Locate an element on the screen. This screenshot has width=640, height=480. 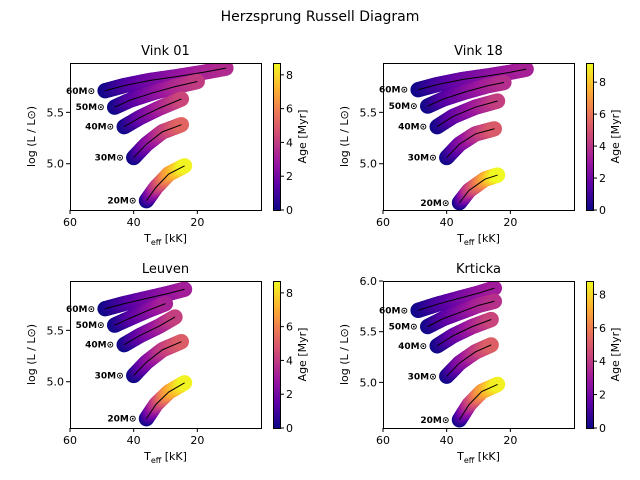
colorbar-gradient is located at coordinates (589, 136).